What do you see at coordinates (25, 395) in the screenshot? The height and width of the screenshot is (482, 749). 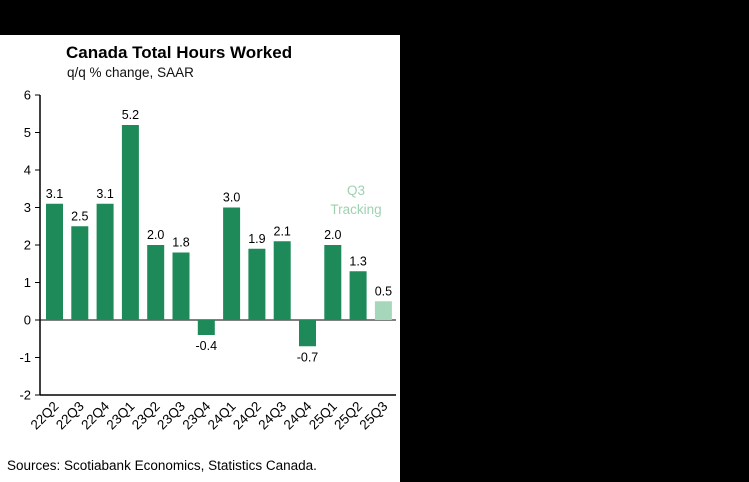 I see `y-tick-label: -2` at bounding box center [25, 395].